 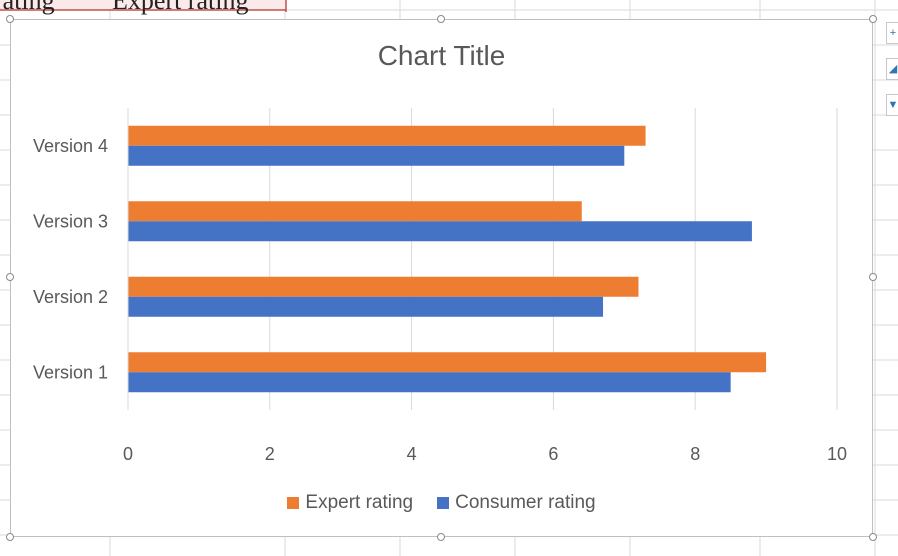 What do you see at coordinates (873, 19) in the screenshot?
I see `resize-handle-top-right` at bounding box center [873, 19].